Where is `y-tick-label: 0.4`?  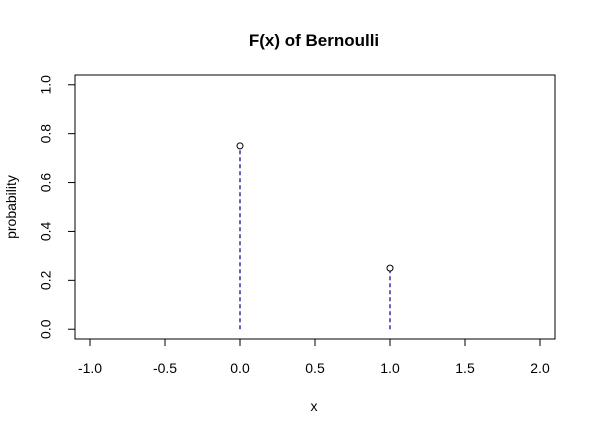
y-tick-label: 0.4 is located at coordinates (46, 232).